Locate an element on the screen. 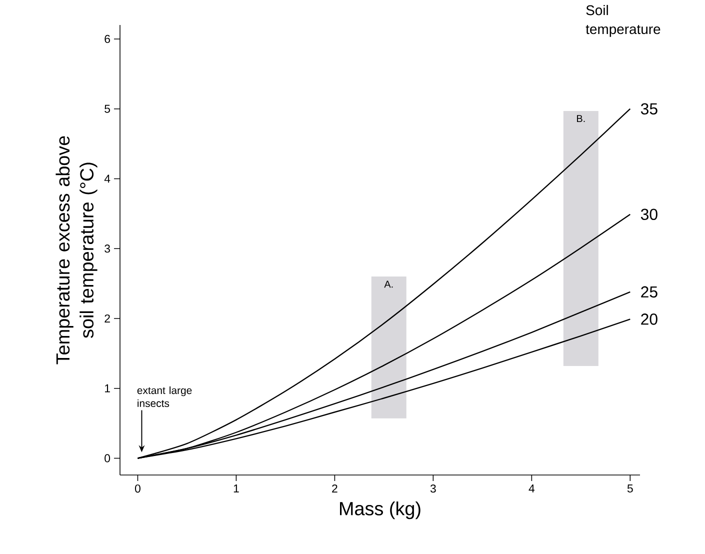 This screenshot has width=705, height=554. series-label: A. is located at coordinates (388, 284).